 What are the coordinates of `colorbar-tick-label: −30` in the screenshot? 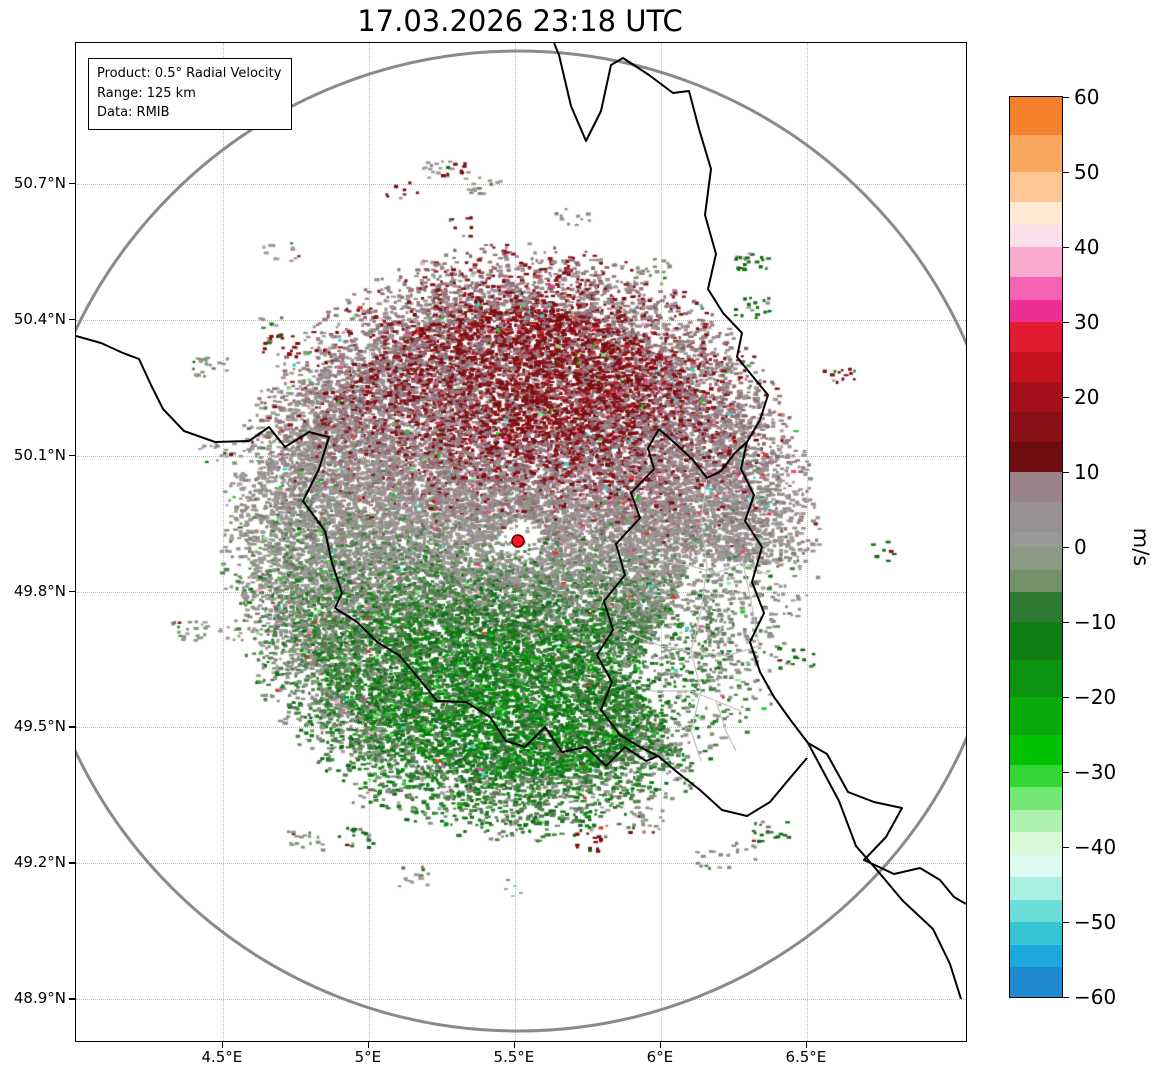 It's located at (1095, 772).